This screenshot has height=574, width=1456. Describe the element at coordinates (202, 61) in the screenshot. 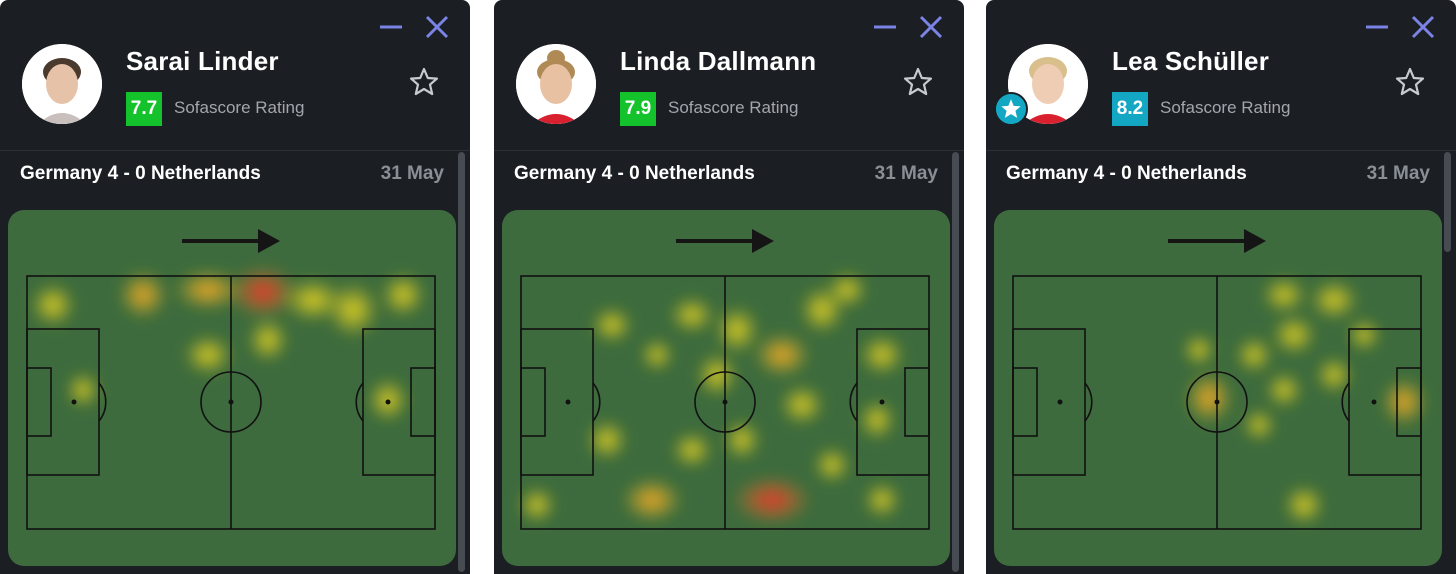

I see `player-name: Sarai Linder` at that location.